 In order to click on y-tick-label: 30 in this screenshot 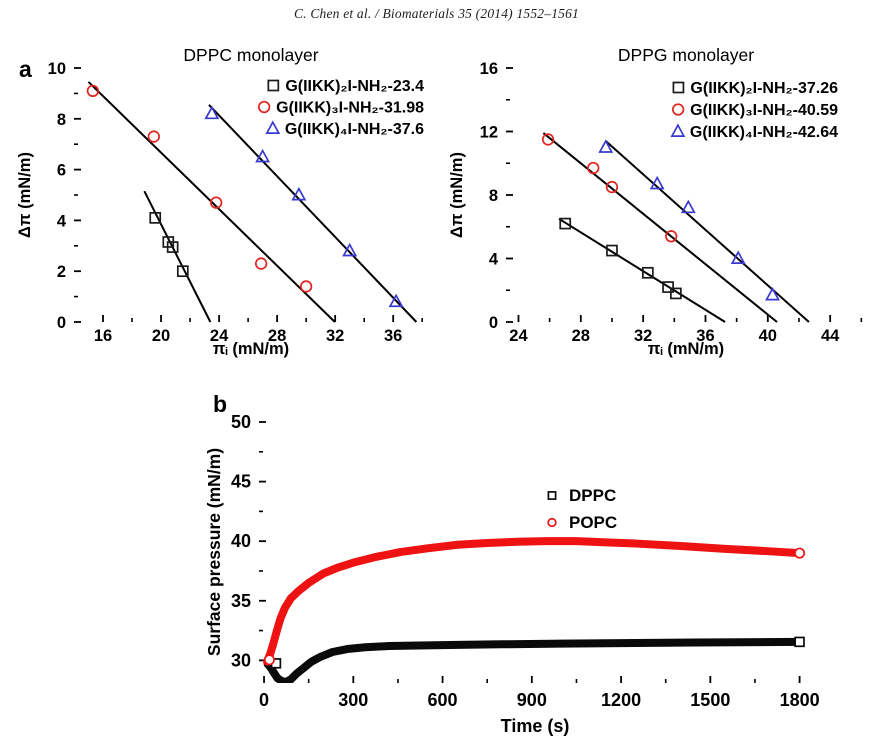, I will do `click(241, 660)`.